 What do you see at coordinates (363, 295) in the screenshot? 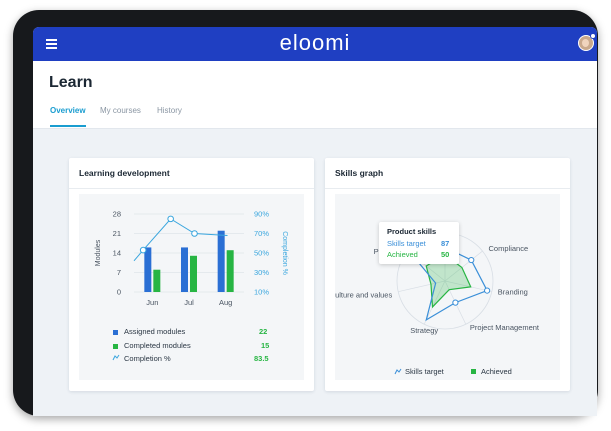
I see `radar-axis-label: Culture and values` at bounding box center [363, 295].